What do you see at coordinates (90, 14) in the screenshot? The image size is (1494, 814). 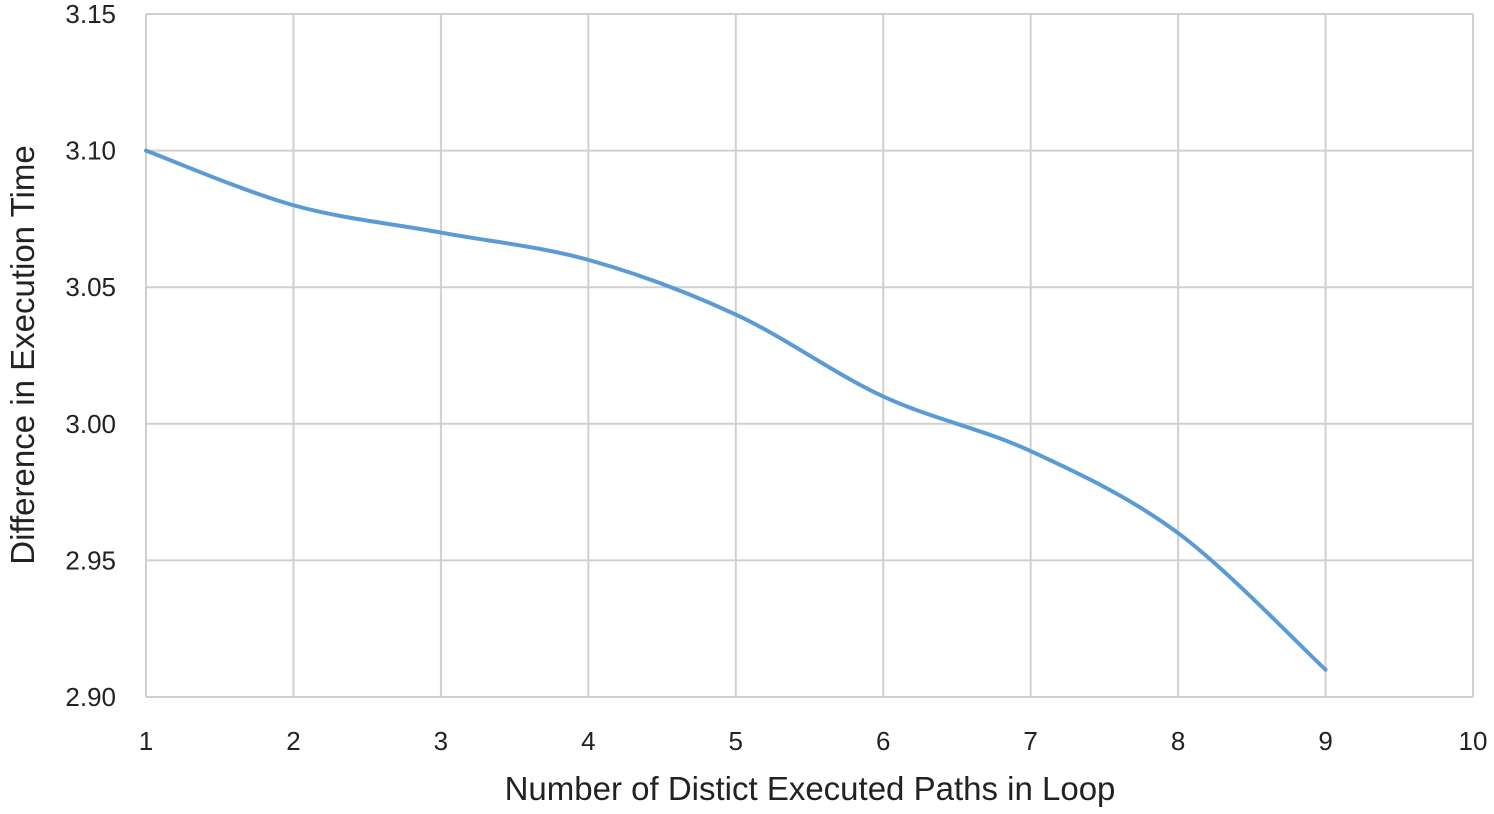 I see `y-tick-label: 3.15` at bounding box center [90, 14].